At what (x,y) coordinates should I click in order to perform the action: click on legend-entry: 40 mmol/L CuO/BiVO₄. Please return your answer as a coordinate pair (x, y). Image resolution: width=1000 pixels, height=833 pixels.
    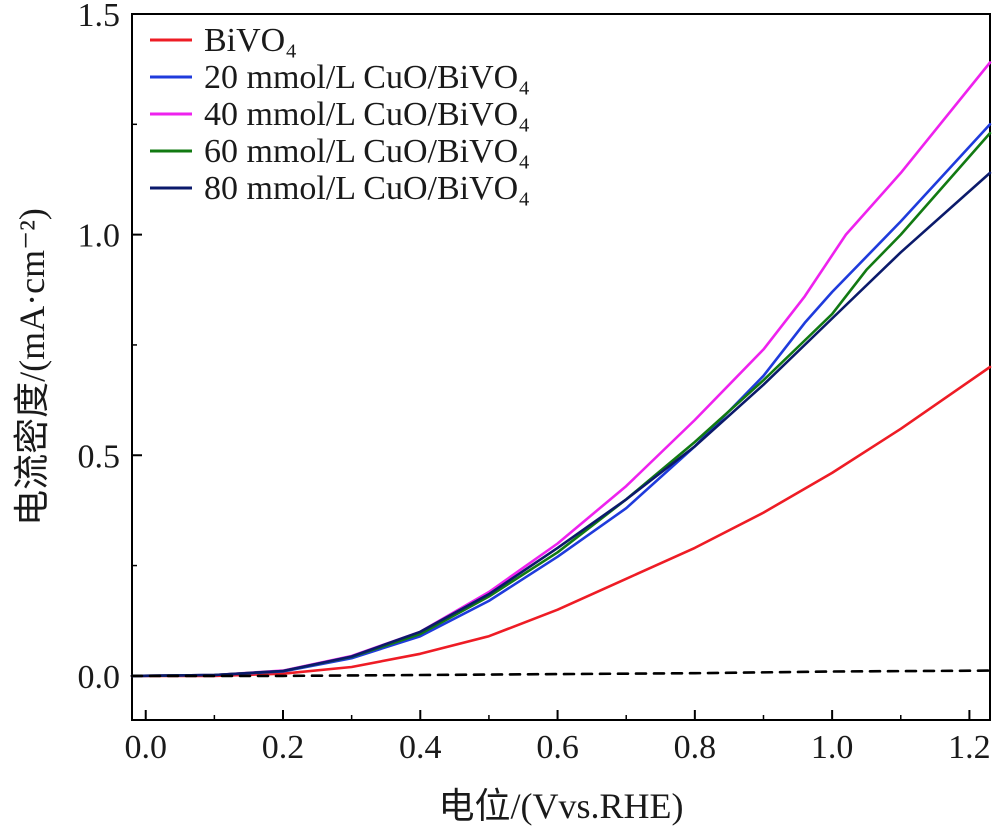
    Looking at the image, I should click on (367, 114).